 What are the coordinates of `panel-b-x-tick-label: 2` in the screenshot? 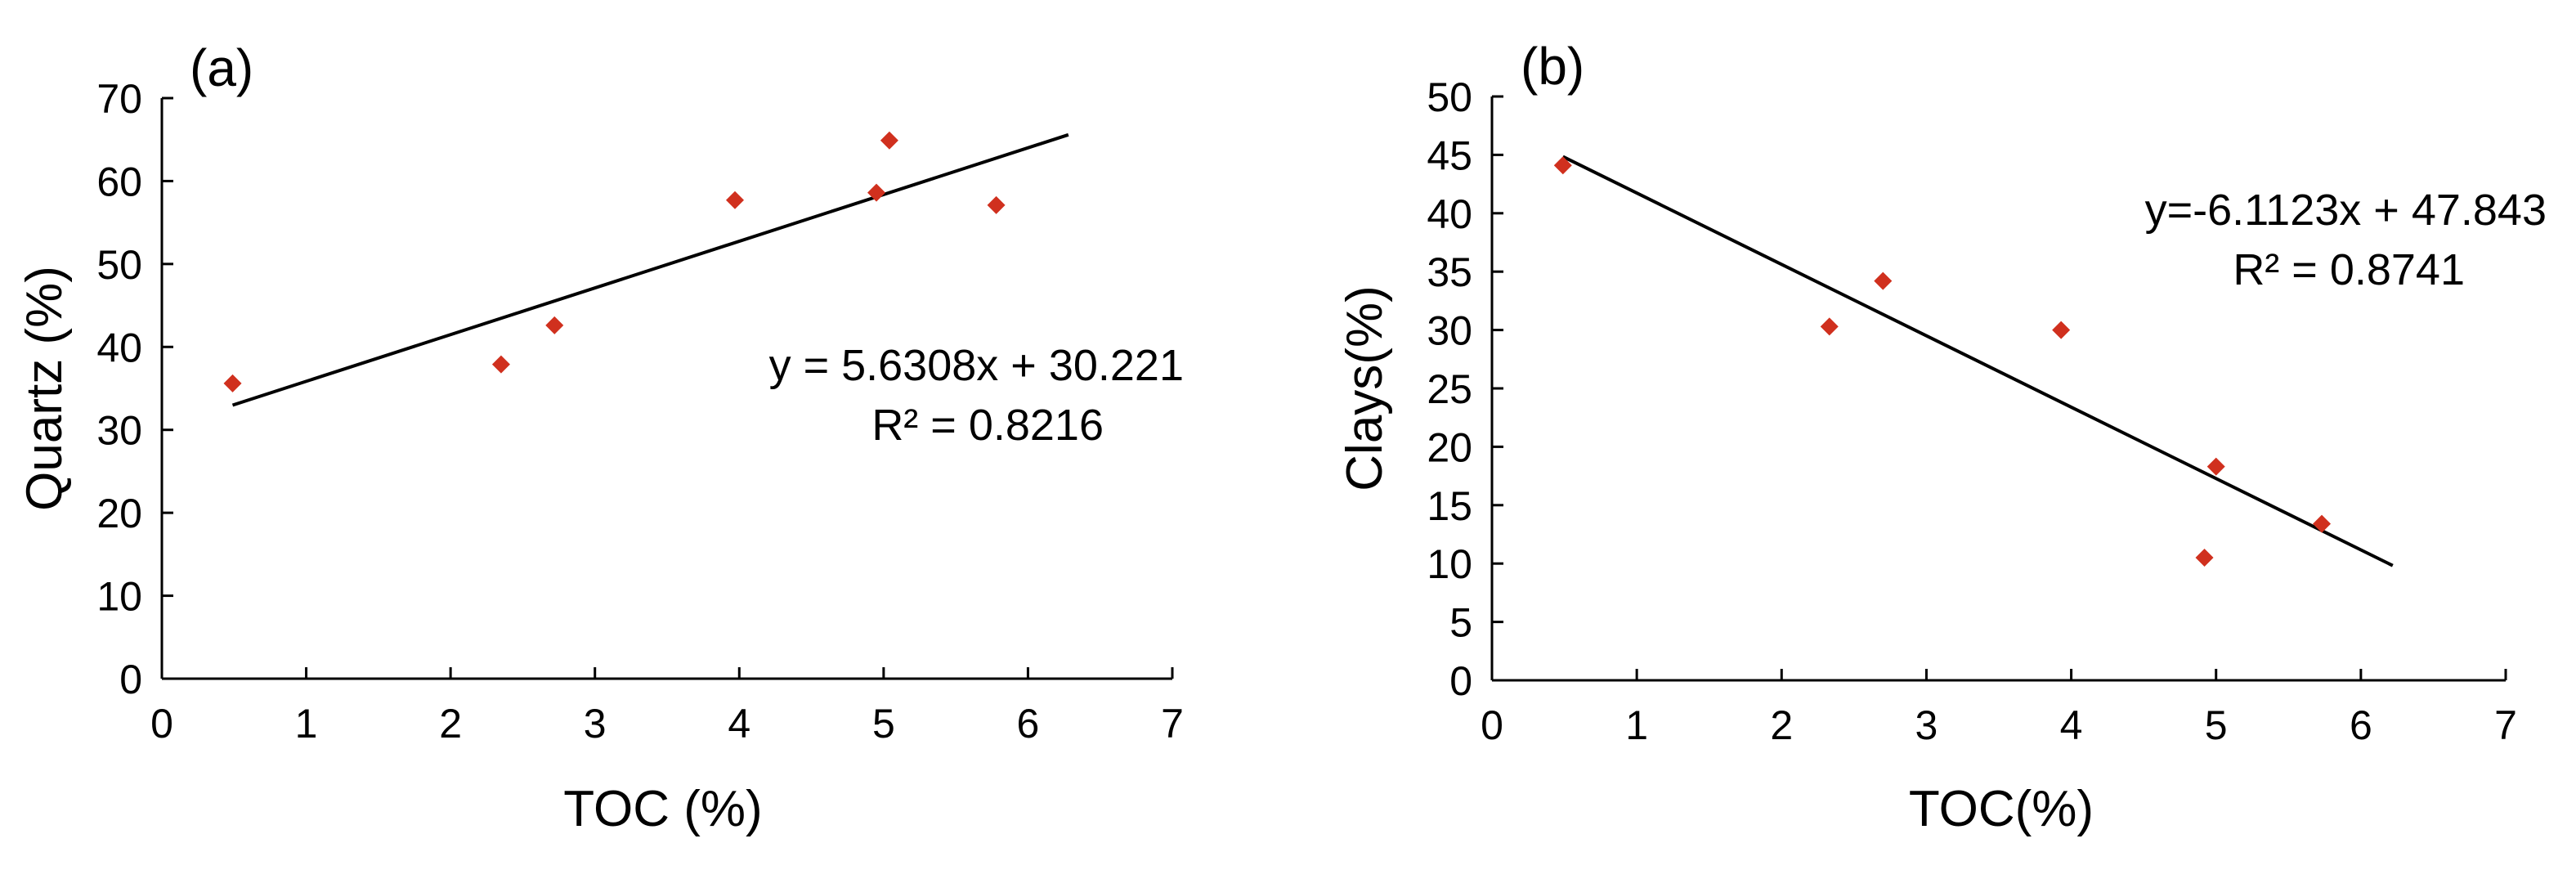 It's located at (1781, 725).